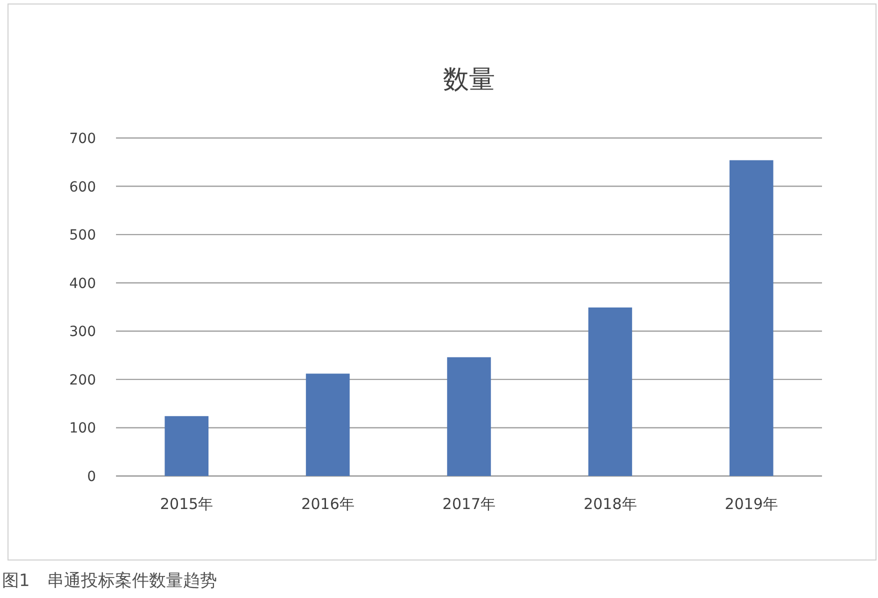 Image resolution: width=878 pixels, height=598 pixels. What do you see at coordinates (469, 80) in the screenshot?
I see `chart-title: 数量` at bounding box center [469, 80].